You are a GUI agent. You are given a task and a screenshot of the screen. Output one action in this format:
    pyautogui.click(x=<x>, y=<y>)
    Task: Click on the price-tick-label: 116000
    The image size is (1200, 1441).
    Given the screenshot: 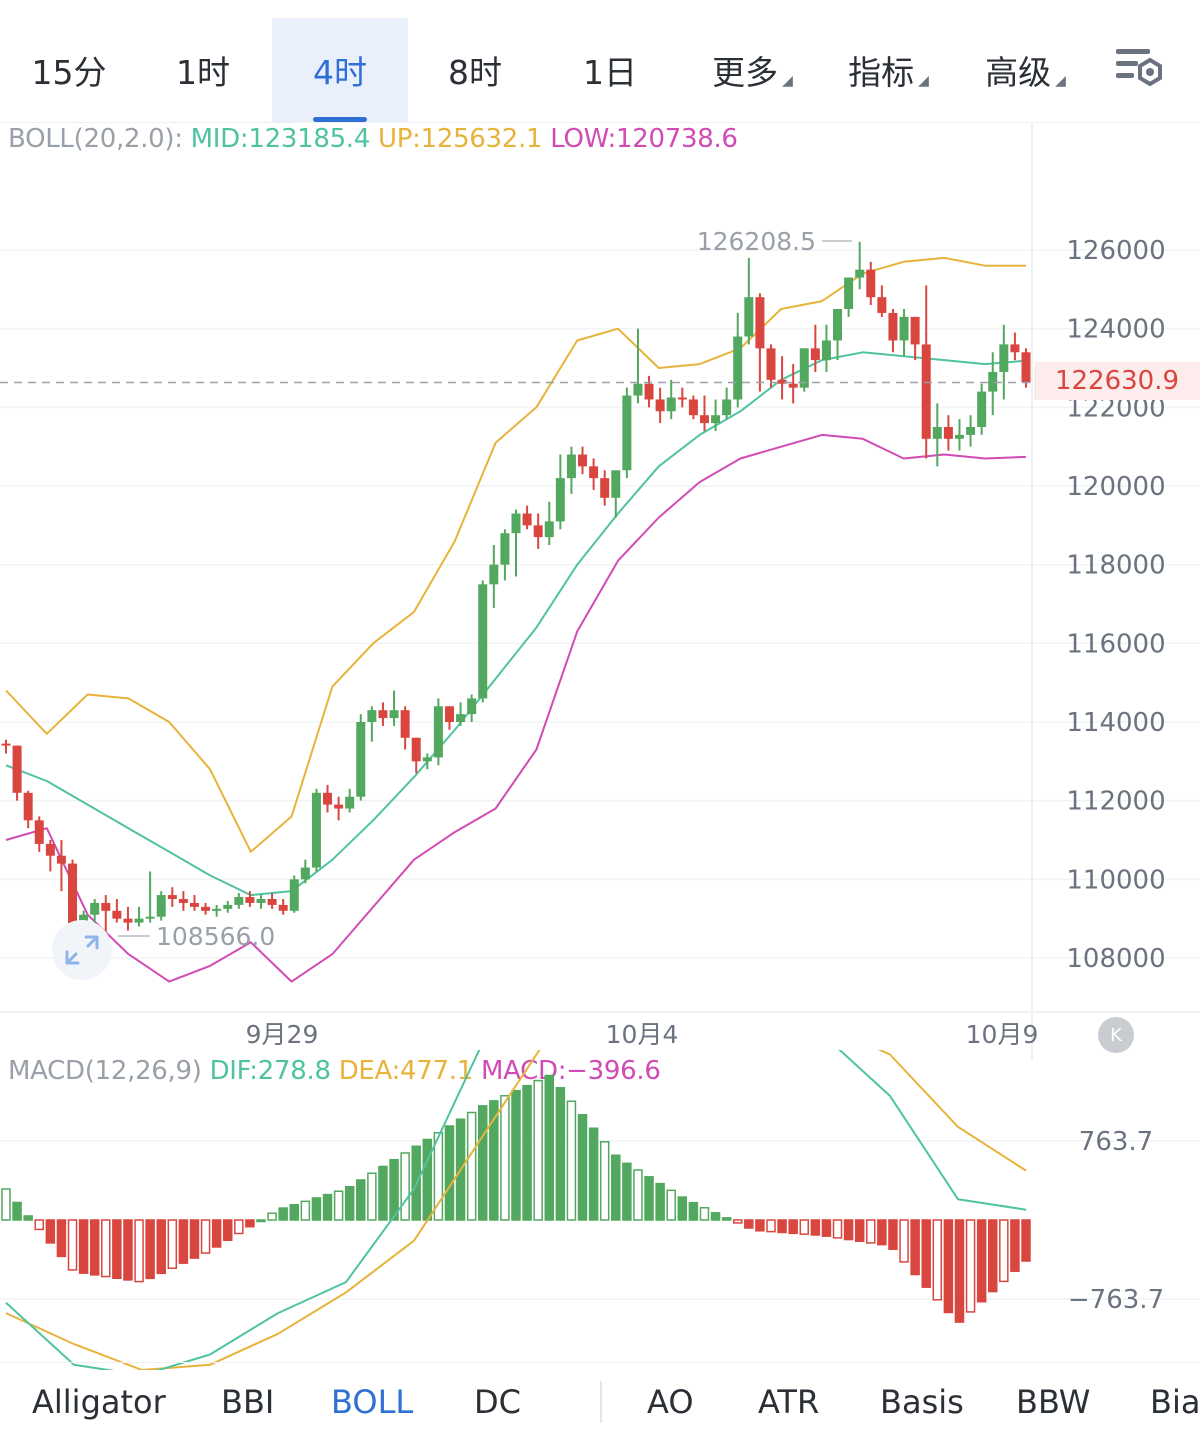 What is the action you would take?
    pyautogui.click(x=1115, y=644)
    